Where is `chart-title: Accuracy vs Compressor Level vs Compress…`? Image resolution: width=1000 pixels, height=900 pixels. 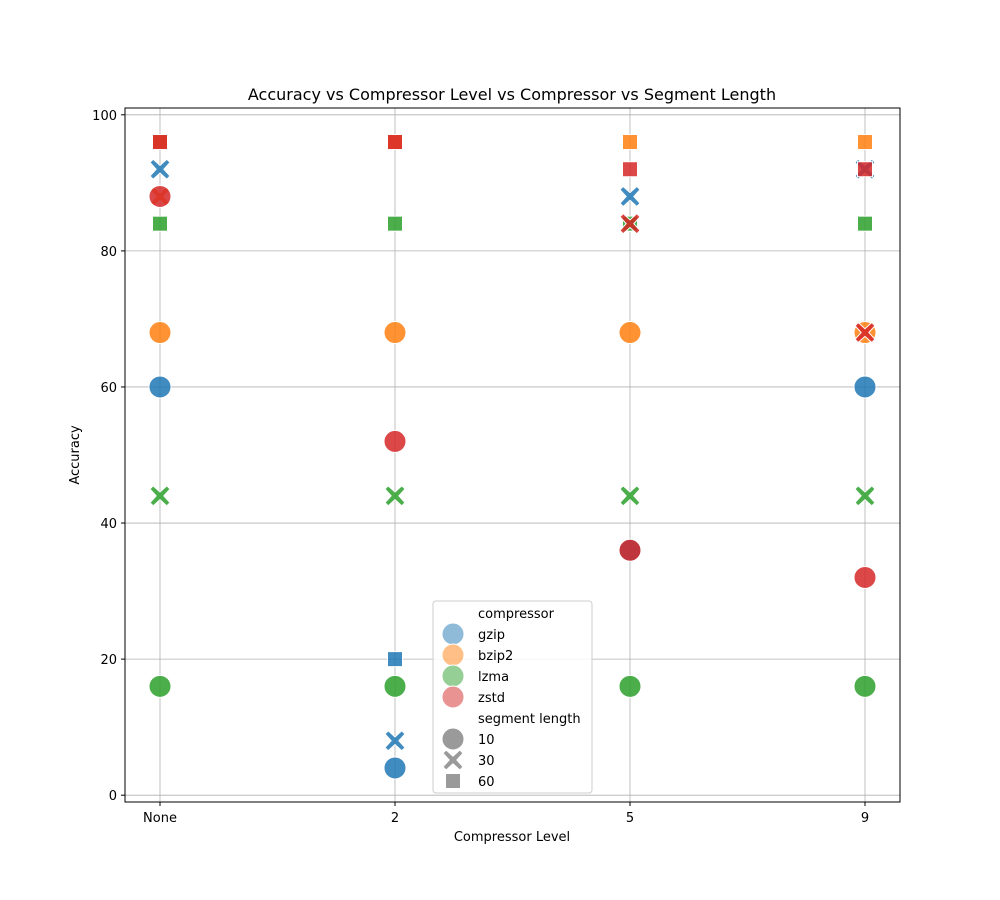
chart-title: Accuracy vs Compressor Level vs Compress… is located at coordinates (512, 94).